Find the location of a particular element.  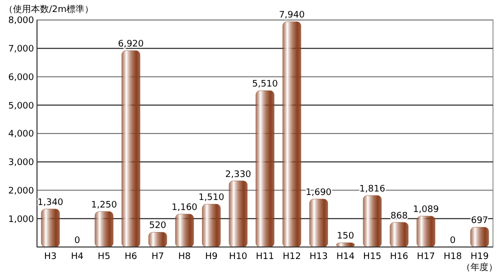

data-label: 6,920 is located at coordinates (131, 45).